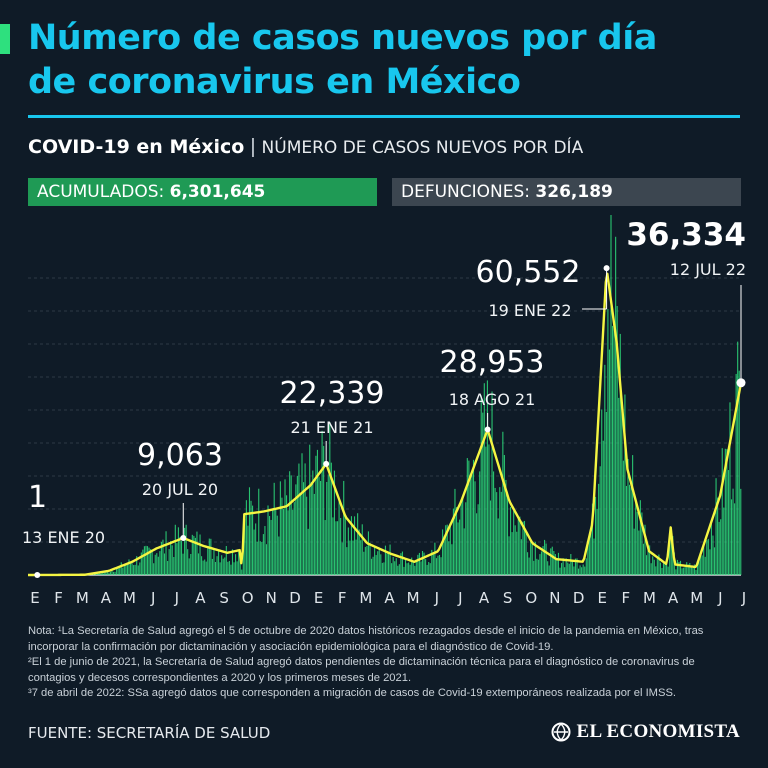 Image resolution: width=768 pixels, height=768 pixels. Describe the element at coordinates (101, 192) in the screenshot. I see `cumulative-label: ACUMULADOS:` at that location.